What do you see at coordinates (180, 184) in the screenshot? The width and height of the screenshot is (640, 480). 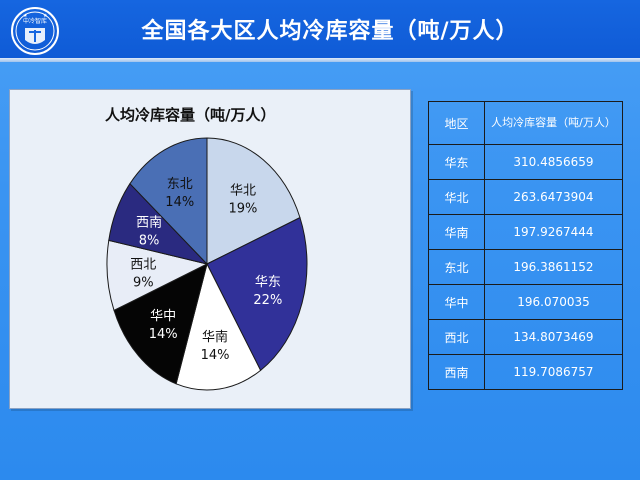 I see `slice-label-6: 东北` at bounding box center [180, 184].